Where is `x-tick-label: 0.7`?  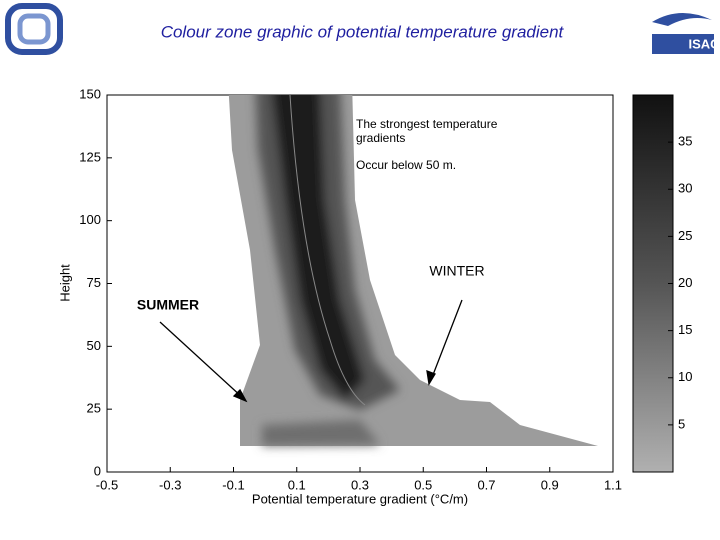
x-tick-label: 0.7 is located at coordinates (486, 484).